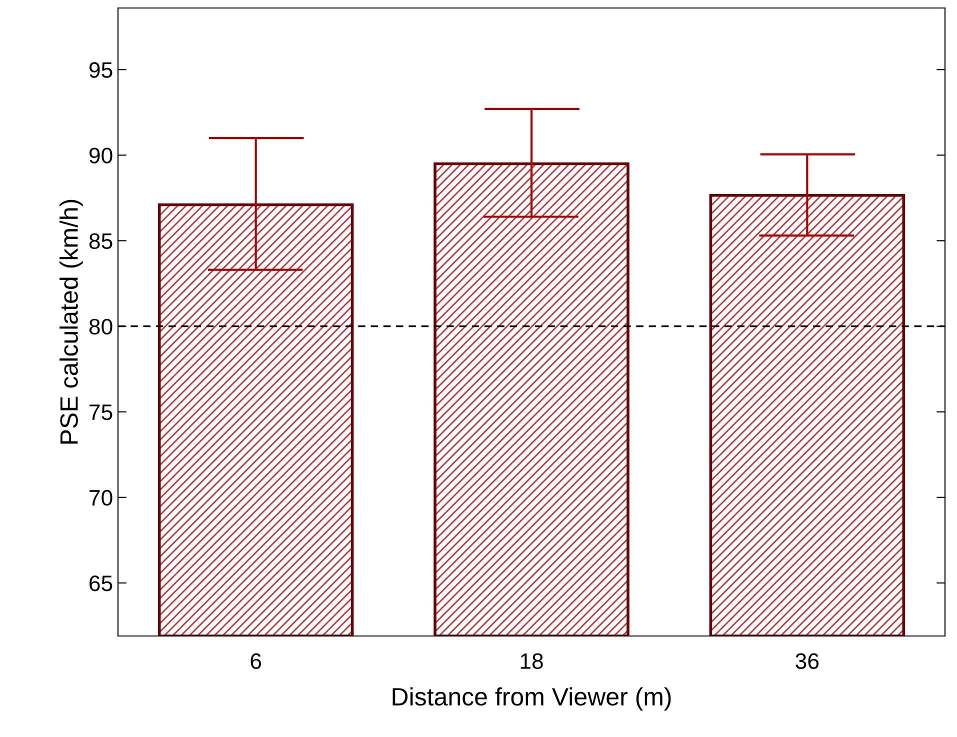  What do you see at coordinates (100, 156) in the screenshot?
I see `y-tick-label: 90` at bounding box center [100, 156].